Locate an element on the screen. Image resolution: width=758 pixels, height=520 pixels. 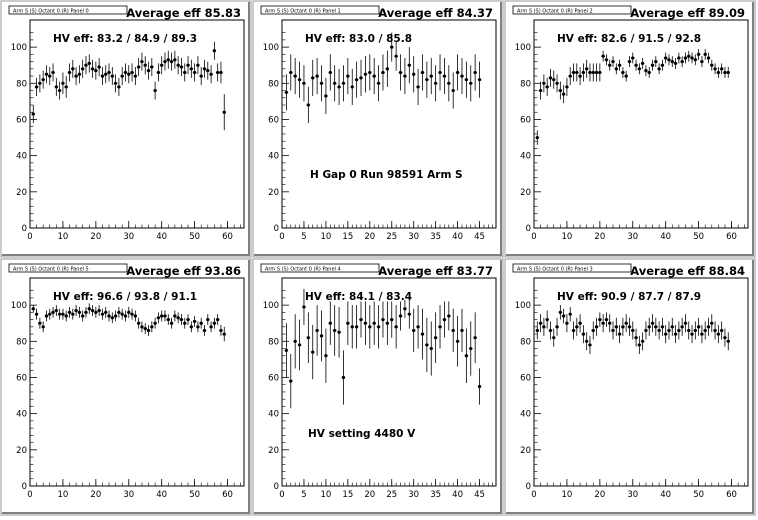
average-eff-label: Average eff 88.84 is located at coordinates (687, 271).